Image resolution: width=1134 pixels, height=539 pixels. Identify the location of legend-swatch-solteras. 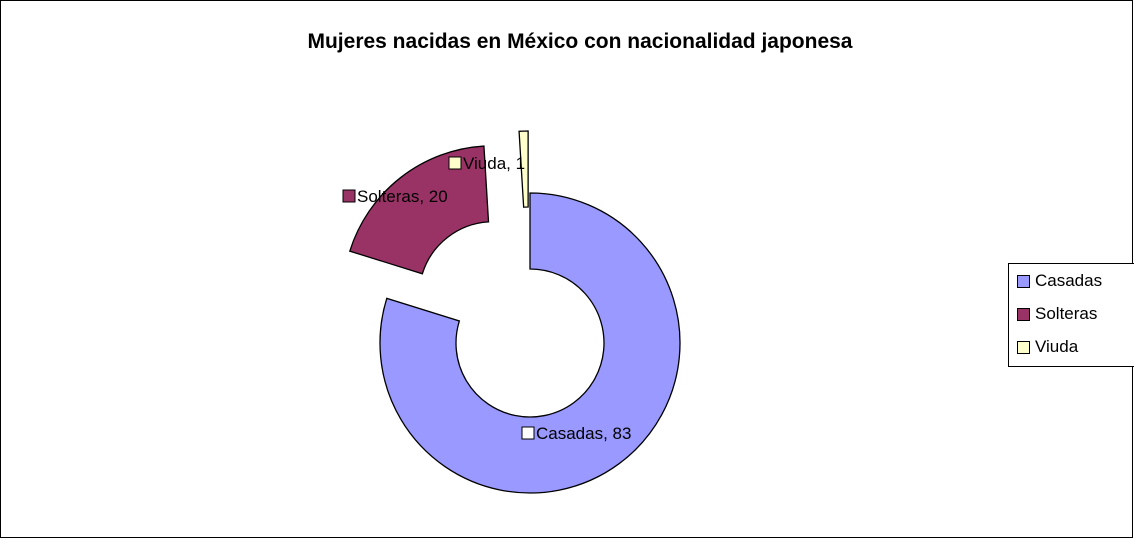
(1023, 314).